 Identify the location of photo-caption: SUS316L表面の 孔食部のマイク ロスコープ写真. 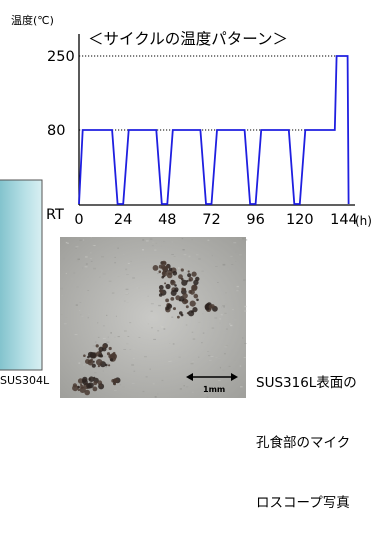
(315, 433).